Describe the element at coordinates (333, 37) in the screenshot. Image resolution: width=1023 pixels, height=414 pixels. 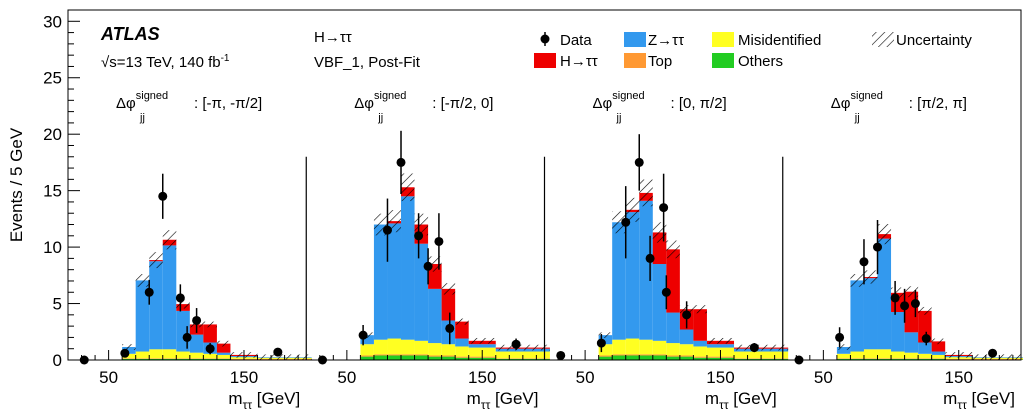
I see `channel-label: H→ττ` at that location.